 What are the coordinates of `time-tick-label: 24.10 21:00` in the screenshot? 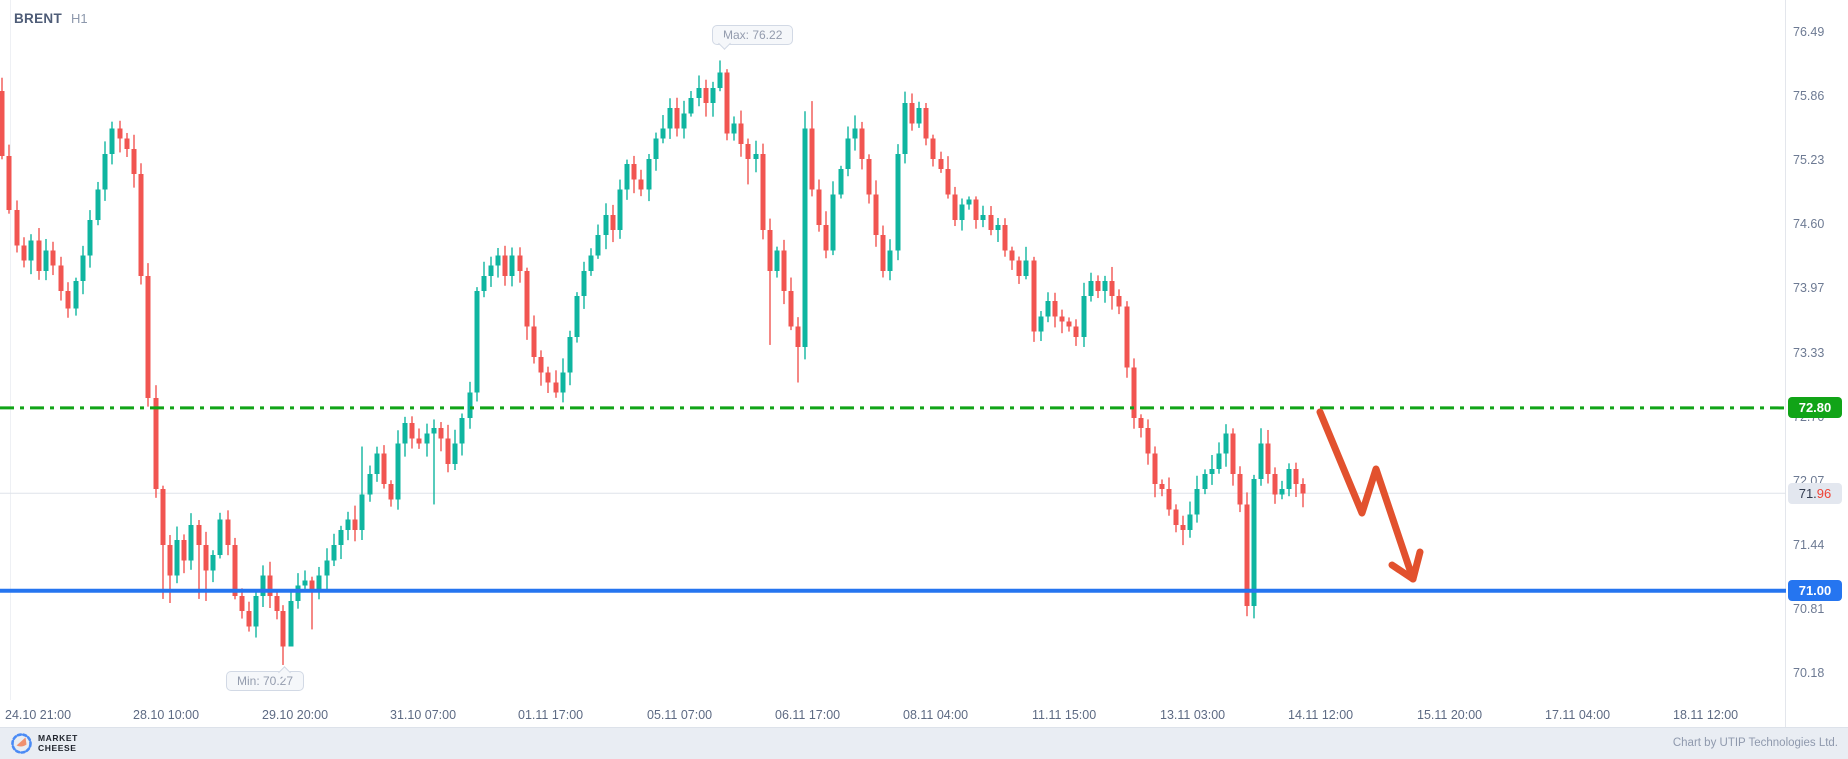 It's located at (38, 715).